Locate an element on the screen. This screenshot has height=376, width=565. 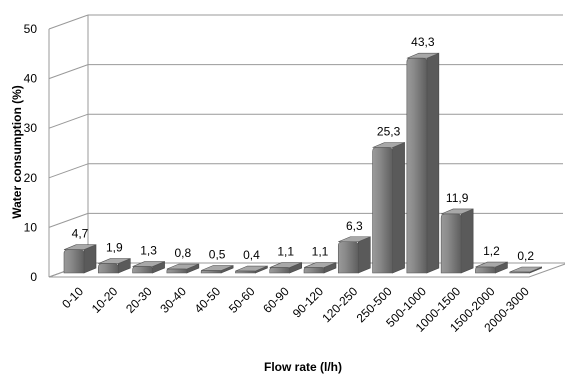
data-label: 1,2 is located at coordinates (491, 251).